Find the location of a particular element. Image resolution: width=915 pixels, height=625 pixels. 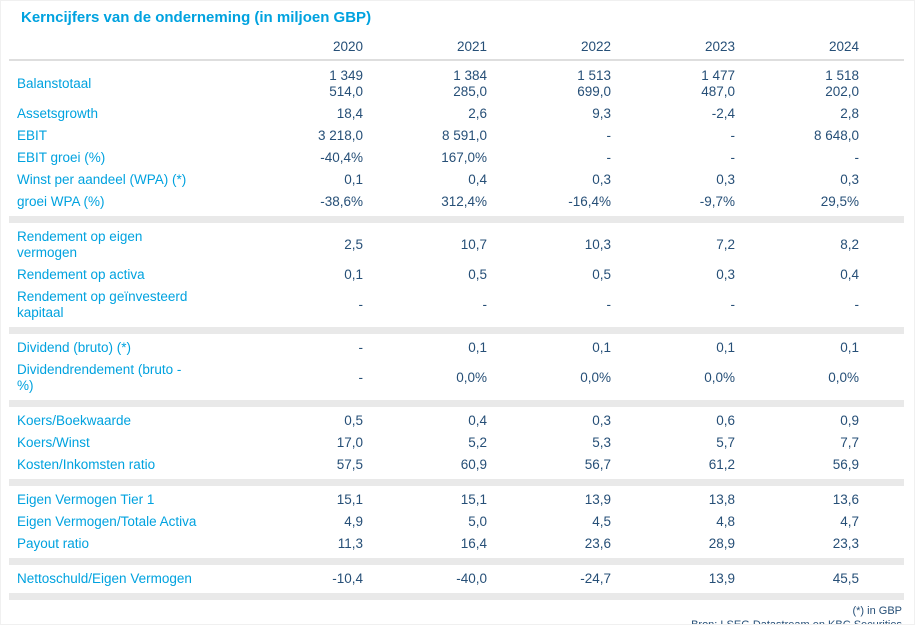

table-row: EBIT 3 218,0 8 591,0 - - 8 648,0 is located at coordinates (456, 136).